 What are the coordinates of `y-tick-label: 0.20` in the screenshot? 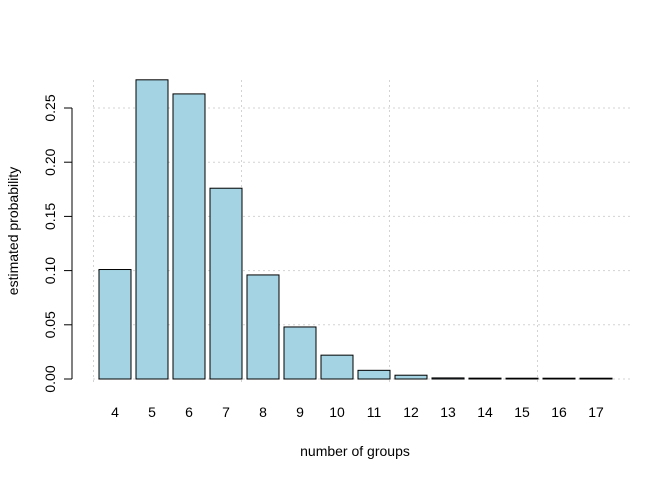 It's located at (50, 161).